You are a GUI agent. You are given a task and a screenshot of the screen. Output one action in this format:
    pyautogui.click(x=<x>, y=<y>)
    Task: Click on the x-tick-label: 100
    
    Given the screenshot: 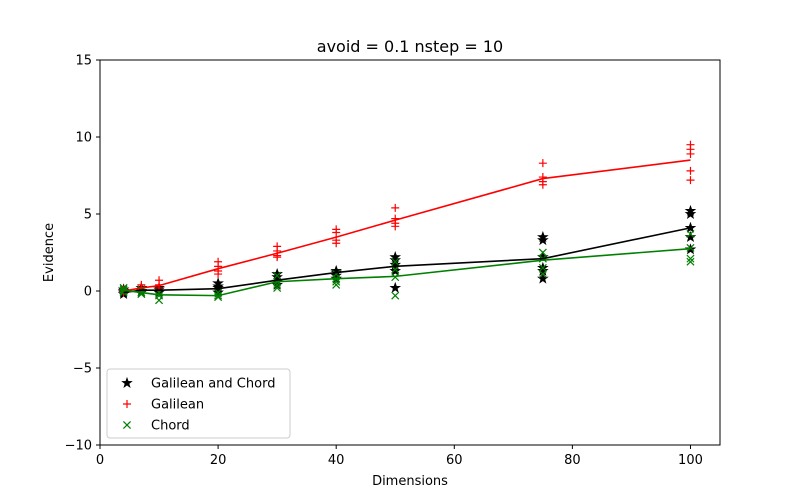 What is the action you would take?
    pyautogui.click(x=690, y=460)
    